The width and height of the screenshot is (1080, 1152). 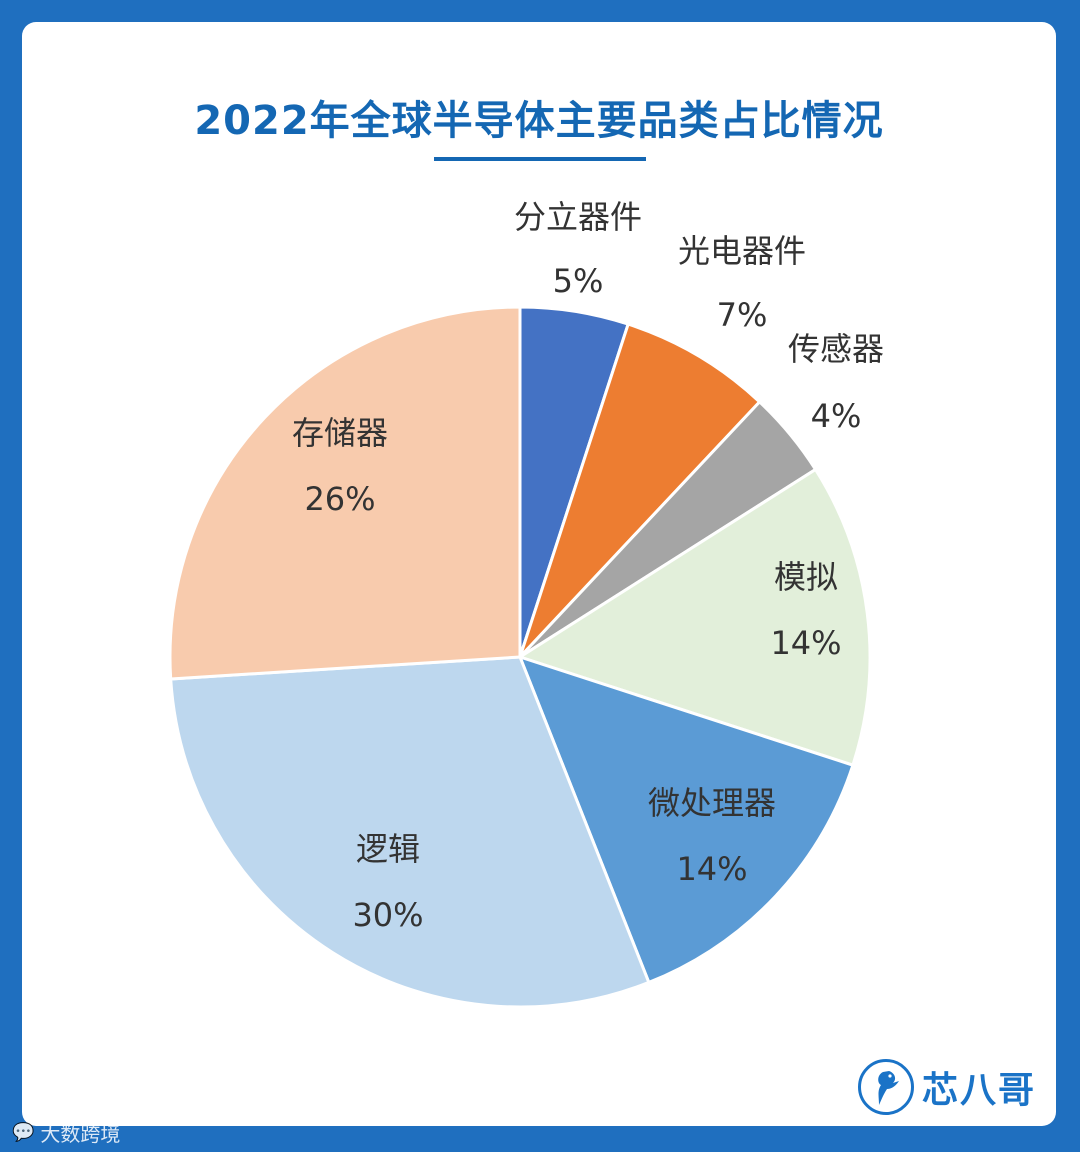 I want to click on slice-value-6: 30%, so click(x=387, y=915).